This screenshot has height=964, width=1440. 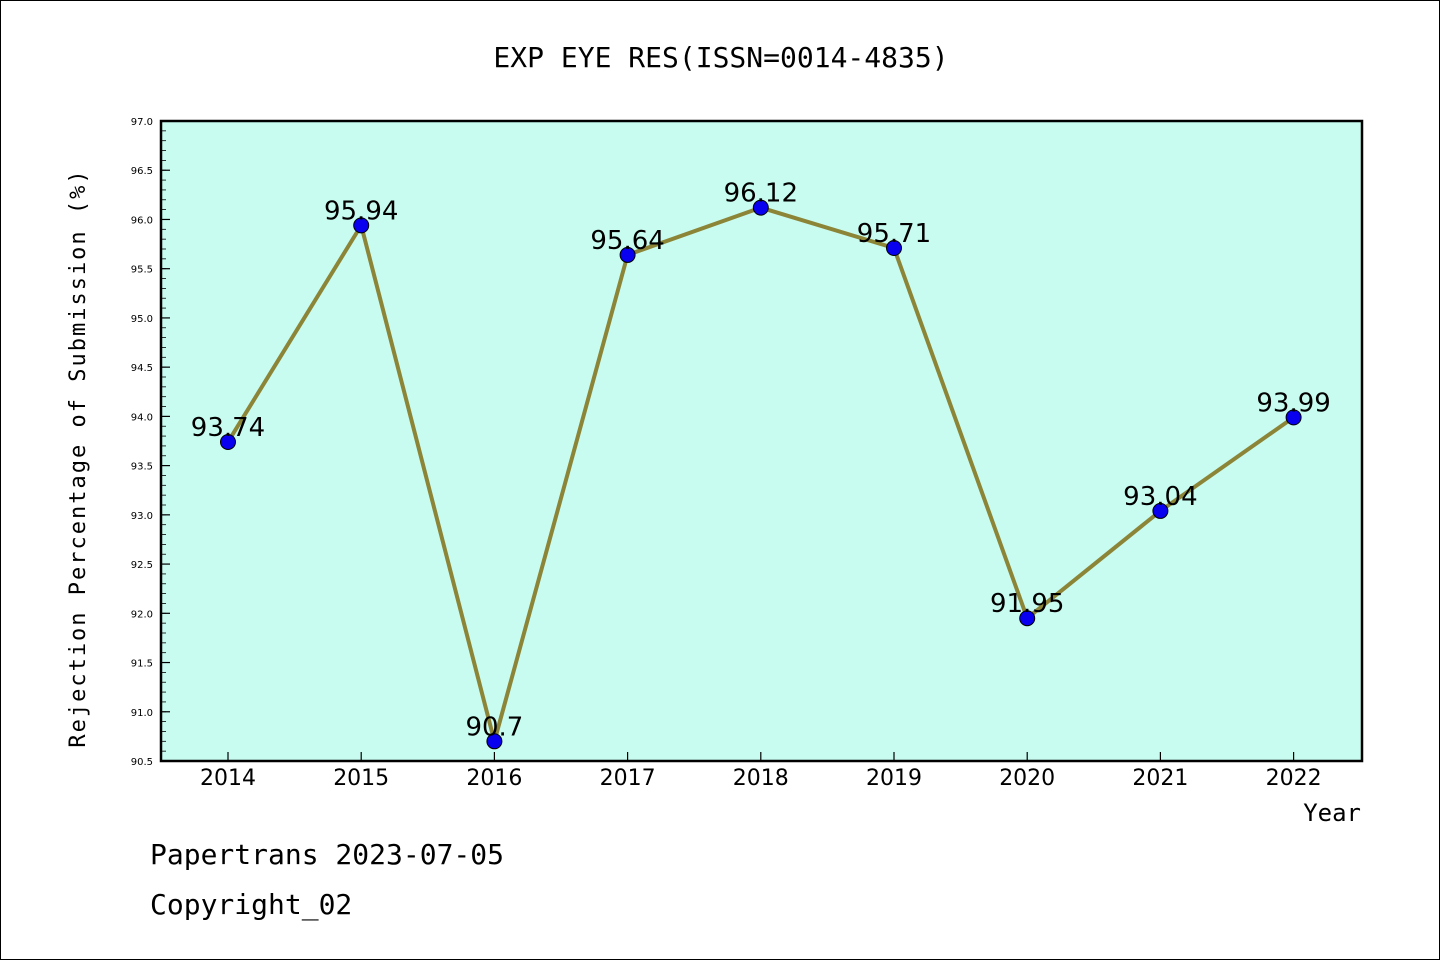 I want to click on x-tick-label: 2020, so click(x=1027, y=778).